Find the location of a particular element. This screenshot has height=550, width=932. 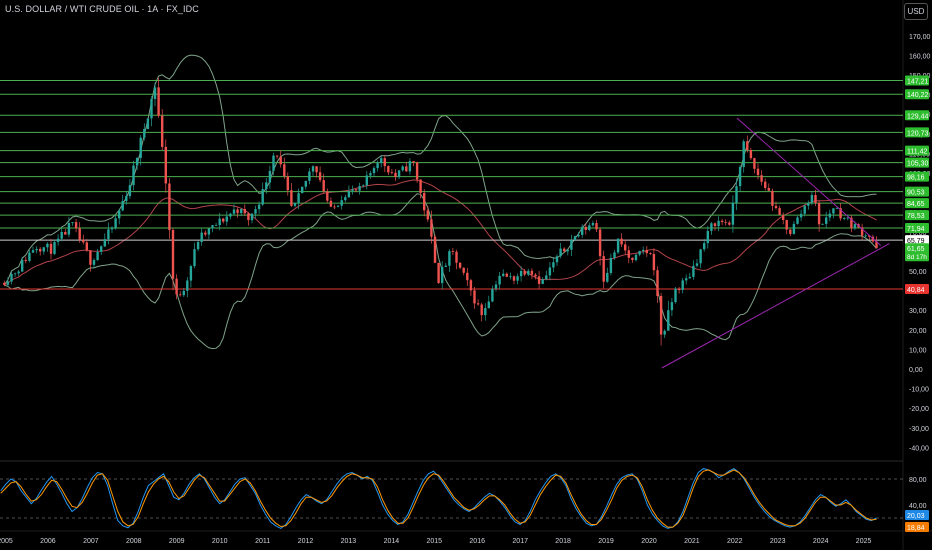

trendlines is located at coordinates (775, 243).